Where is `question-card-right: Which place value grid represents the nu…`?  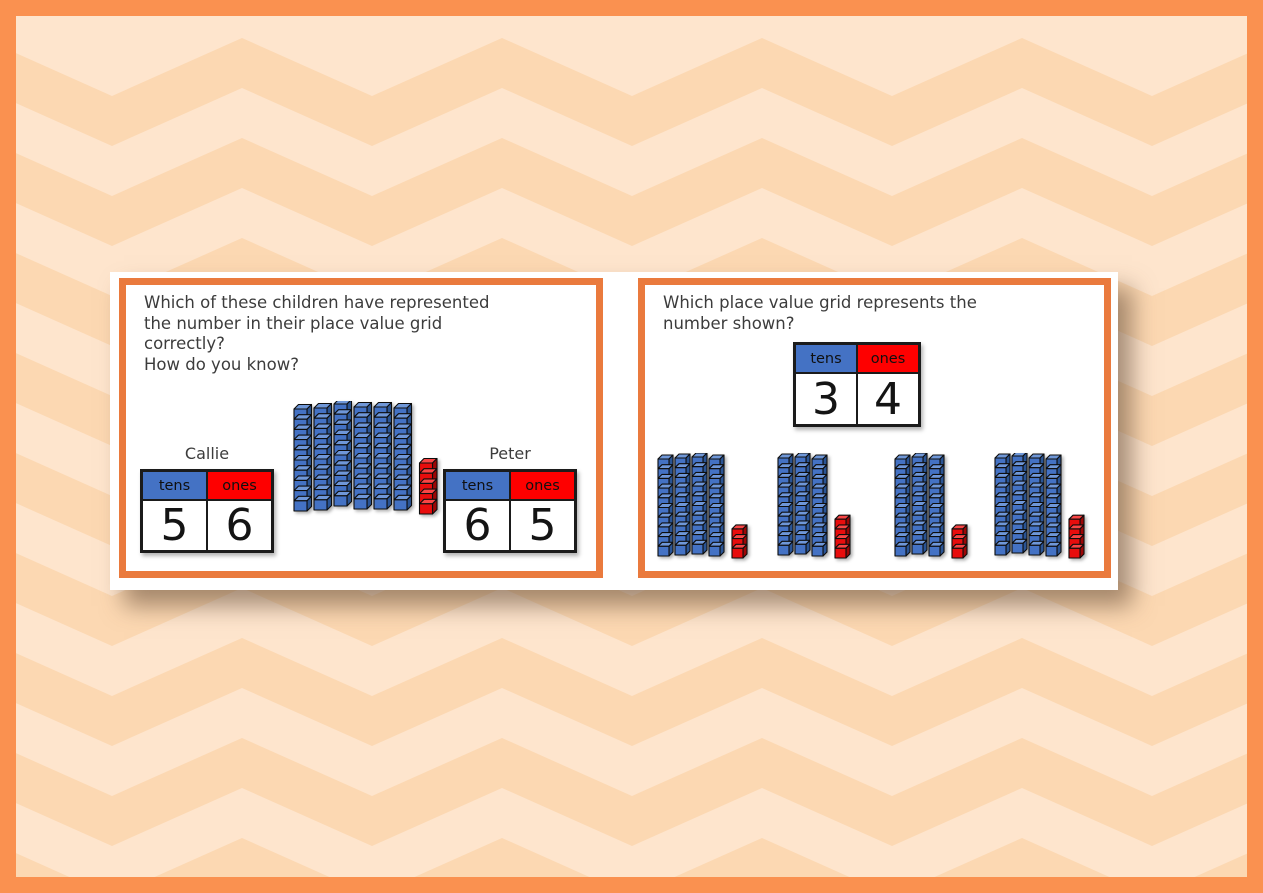
question-card-right: Which place value grid represents the nu… is located at coordinates (874, 428).